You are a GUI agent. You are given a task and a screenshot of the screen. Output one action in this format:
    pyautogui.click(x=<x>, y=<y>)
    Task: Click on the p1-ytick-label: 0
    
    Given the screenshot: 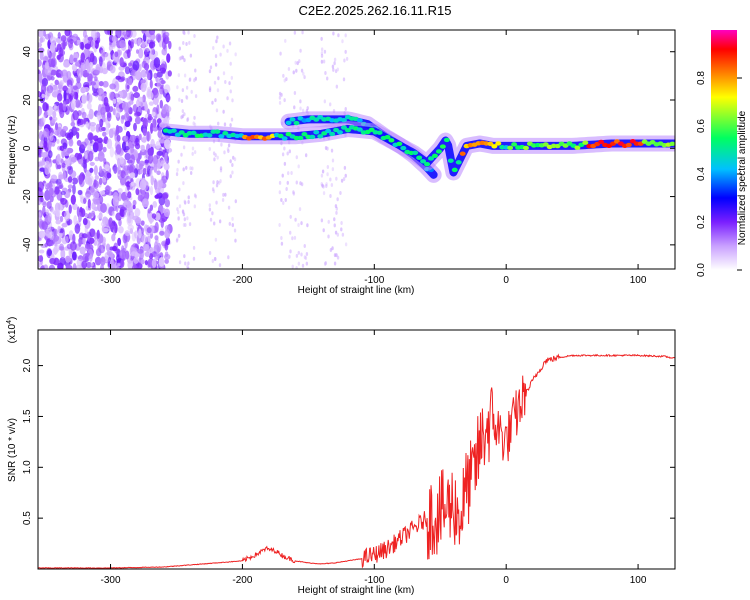 What is the action you would take?
    pyautogui.click(x=27, y=148)
    